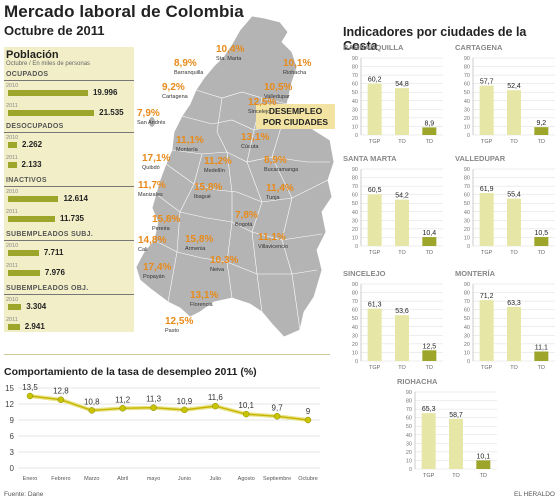 This screenshot has width=556, height=501. I want to click on city-name: Villavicencio, so click(273, 247).